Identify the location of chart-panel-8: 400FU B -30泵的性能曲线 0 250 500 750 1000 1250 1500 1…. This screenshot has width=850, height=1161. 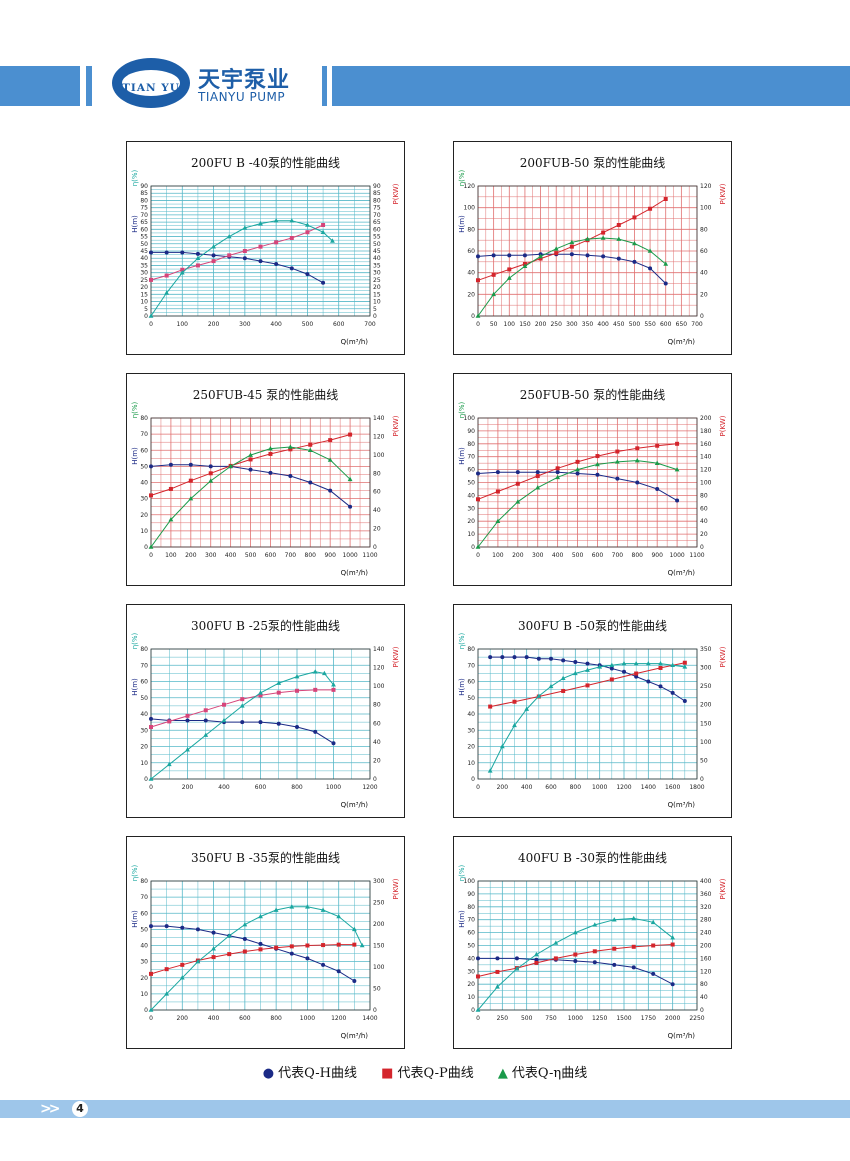
(592, 942).